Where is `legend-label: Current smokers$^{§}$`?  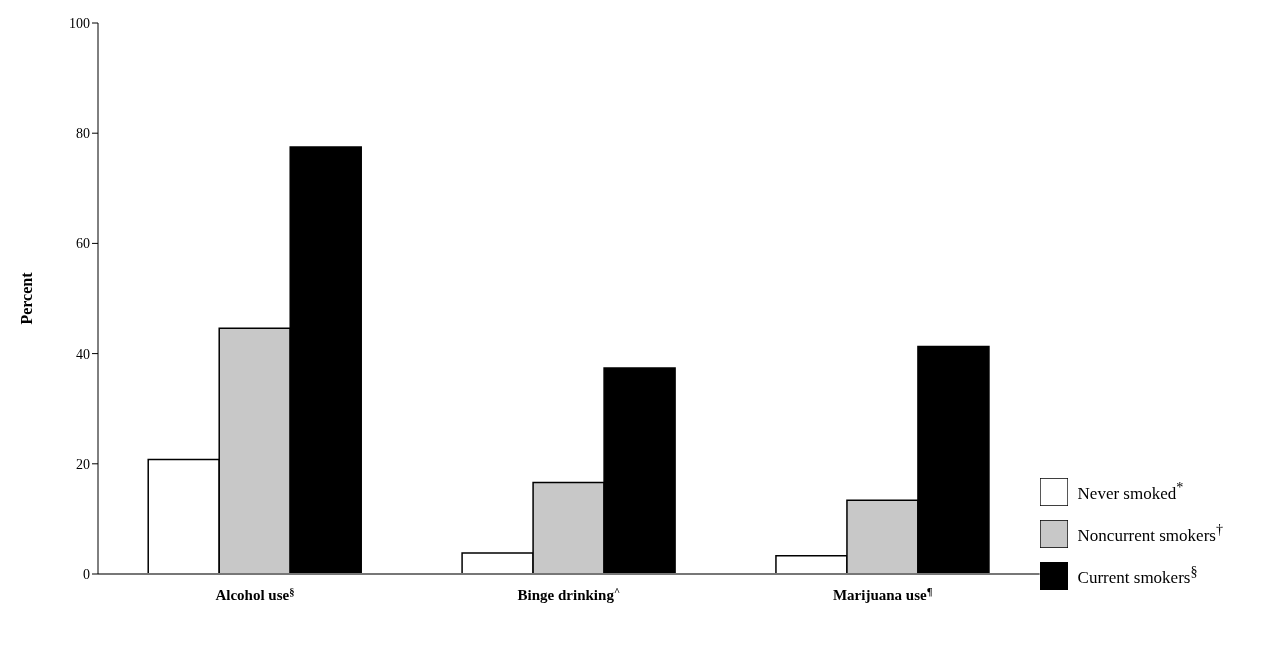
legend-label: Current smokers$^{§}$ is located at coordinates (1137, 575).